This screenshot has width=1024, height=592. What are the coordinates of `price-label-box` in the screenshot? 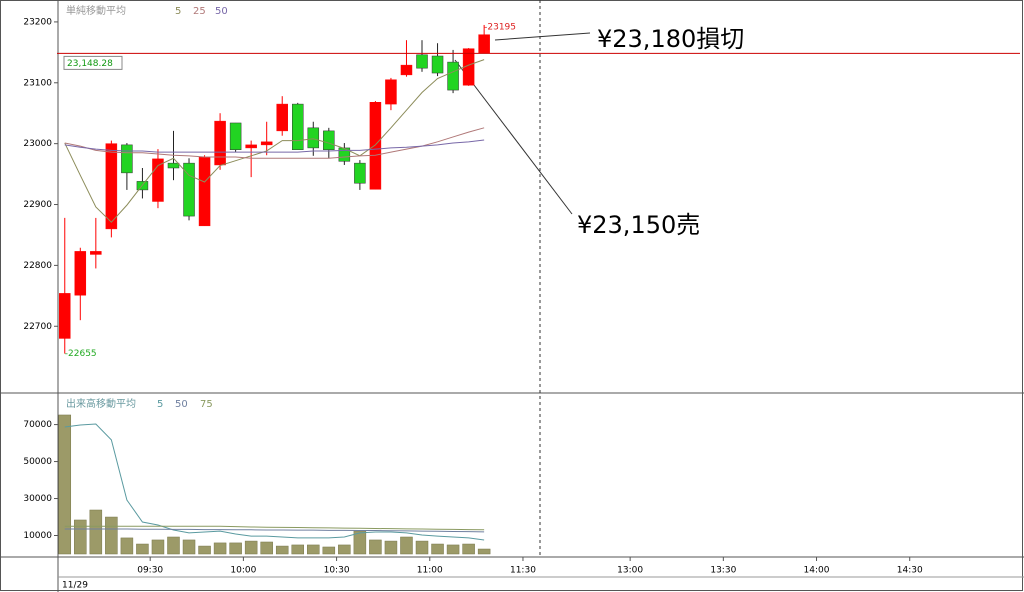 It's located at (93, 62).